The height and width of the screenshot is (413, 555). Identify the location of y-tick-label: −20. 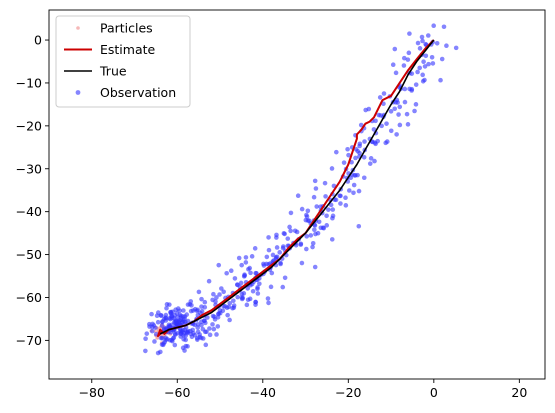
(29, 125).